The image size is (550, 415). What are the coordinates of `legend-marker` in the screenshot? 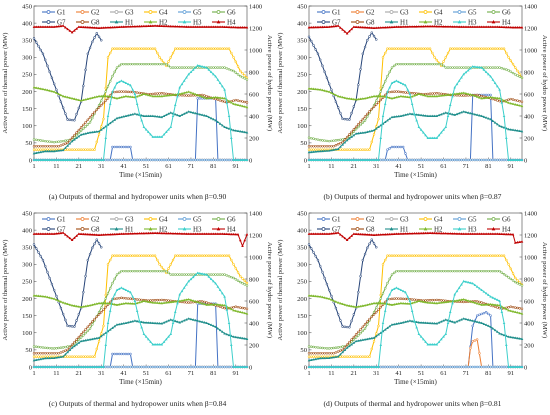 It's located at (323, 229).